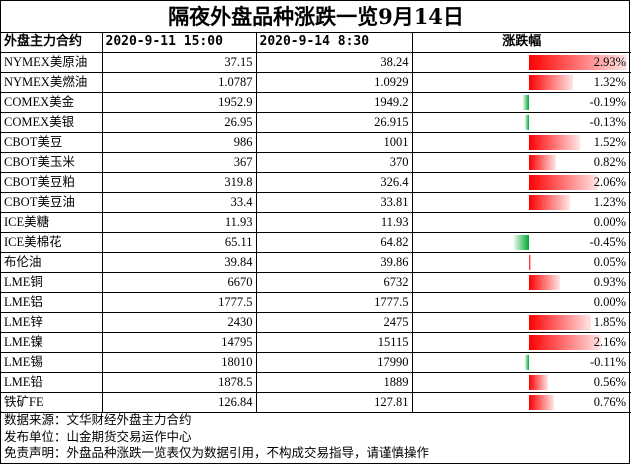 The width and height of the screenshot is (631, 465). Describe the element at coordinates (52, 222) in the screenshot. I see `contract-name: ICE美糖` at that location.